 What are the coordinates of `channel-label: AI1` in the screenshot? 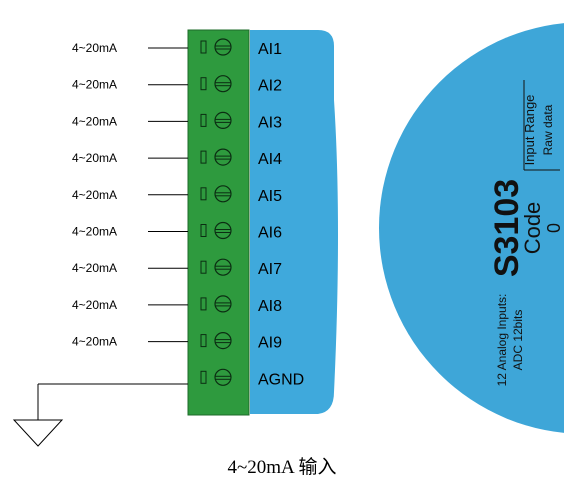 It's located at (270, 49).